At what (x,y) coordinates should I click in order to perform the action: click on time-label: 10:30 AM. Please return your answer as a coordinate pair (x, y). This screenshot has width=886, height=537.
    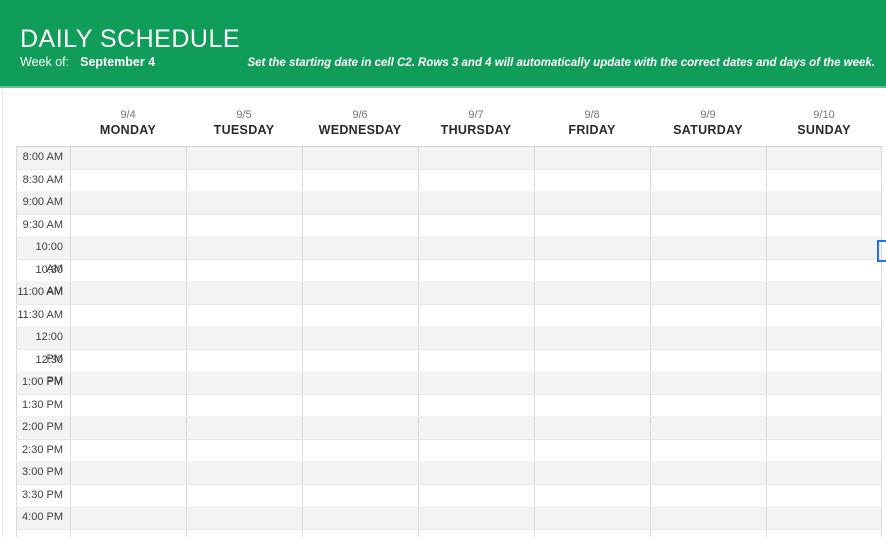
    Looking at the image, I should click on (43, 278).